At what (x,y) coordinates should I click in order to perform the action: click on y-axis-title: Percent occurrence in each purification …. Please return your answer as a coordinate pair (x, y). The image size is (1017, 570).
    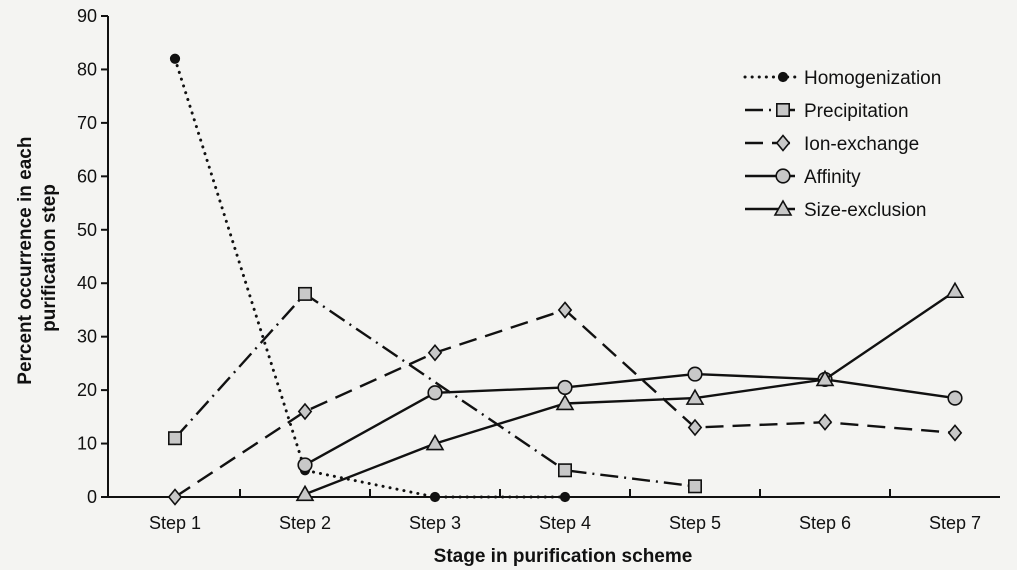
    Looking at the image, I should click on (37, 257).